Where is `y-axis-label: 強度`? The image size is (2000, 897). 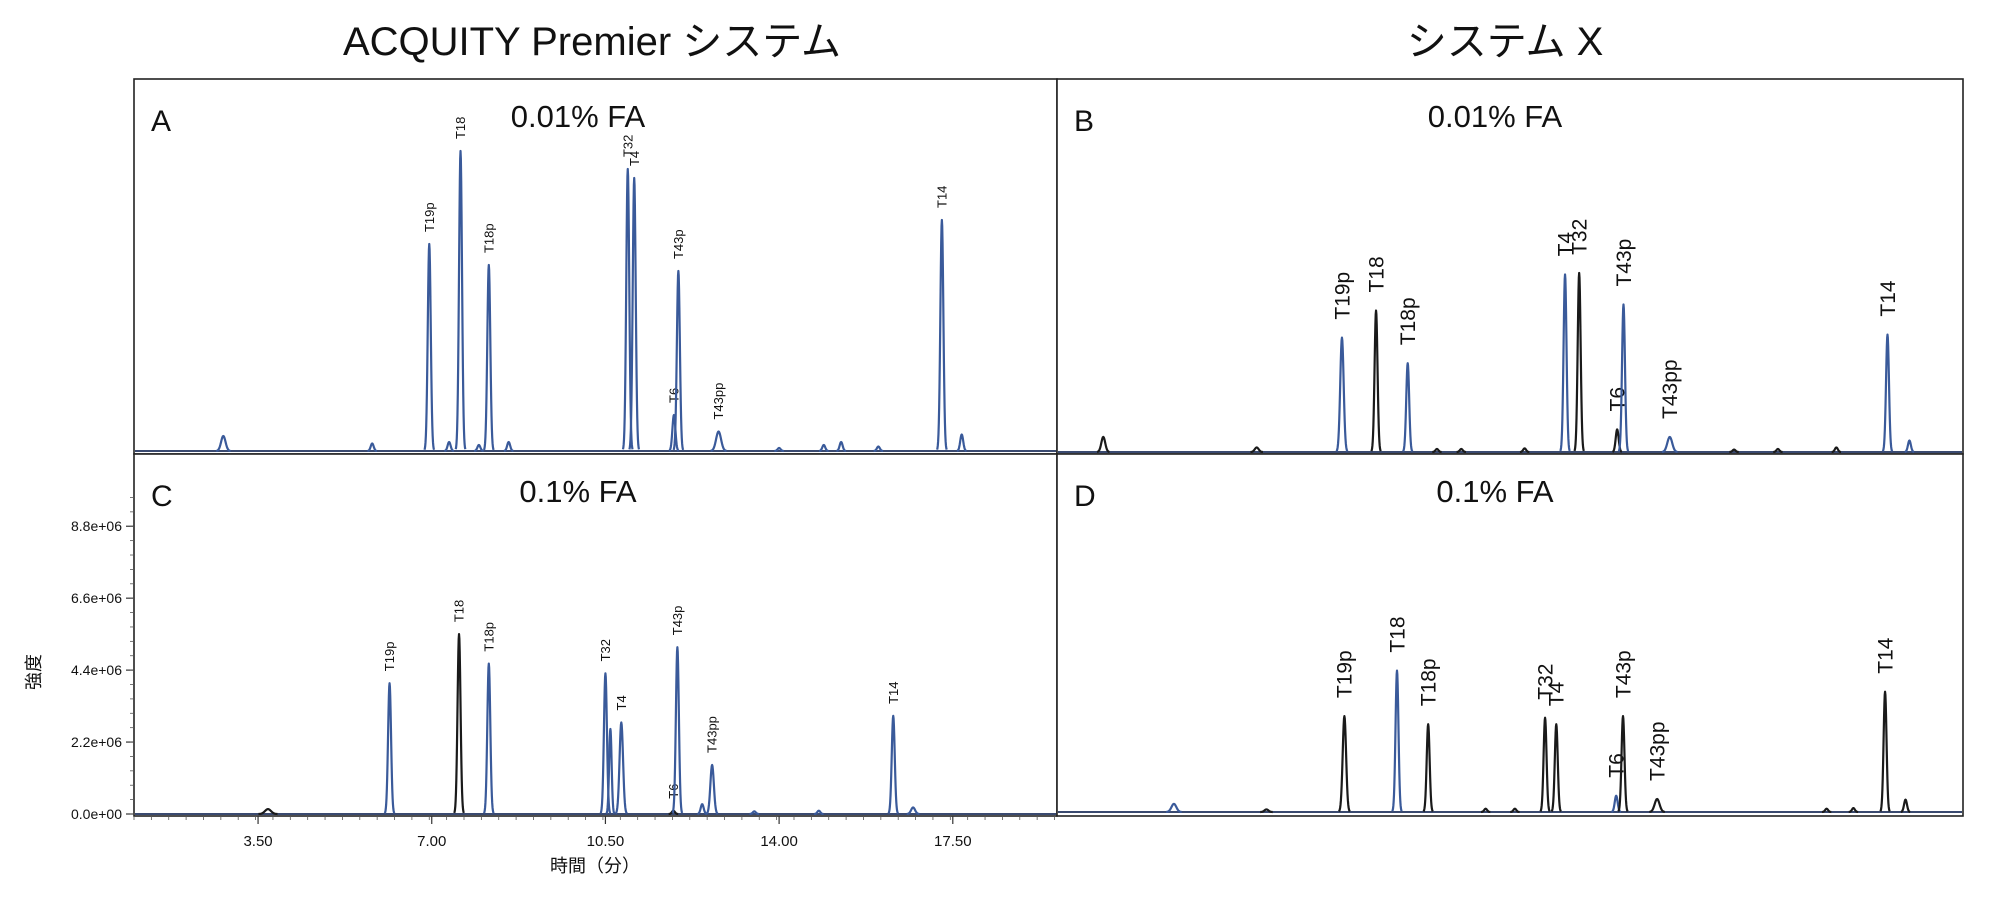 y-axis-label: 強度 is located at coordinates (34, 672).